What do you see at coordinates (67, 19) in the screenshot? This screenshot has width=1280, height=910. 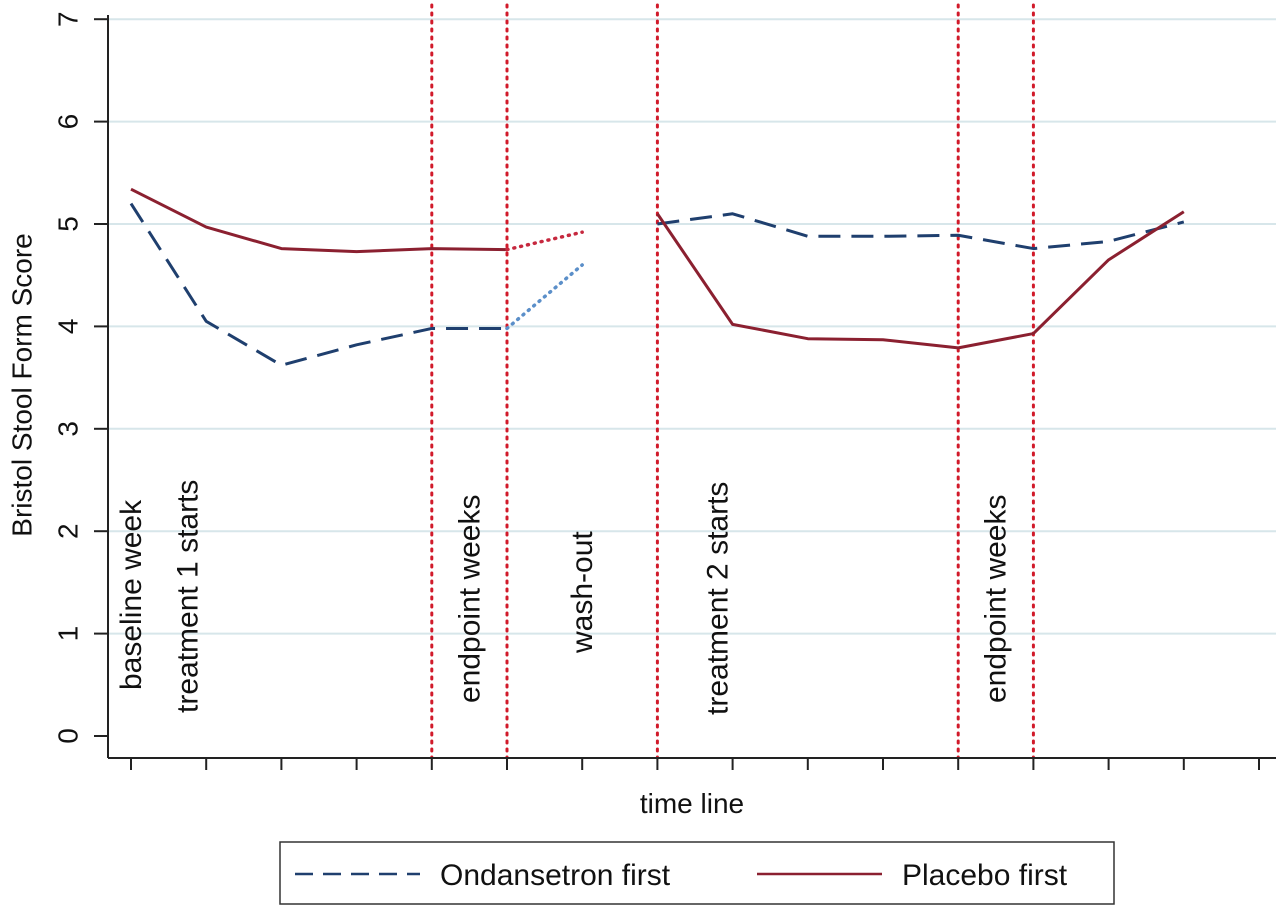 I see `y-tick-label: 7` at bounding box center [67, 19].